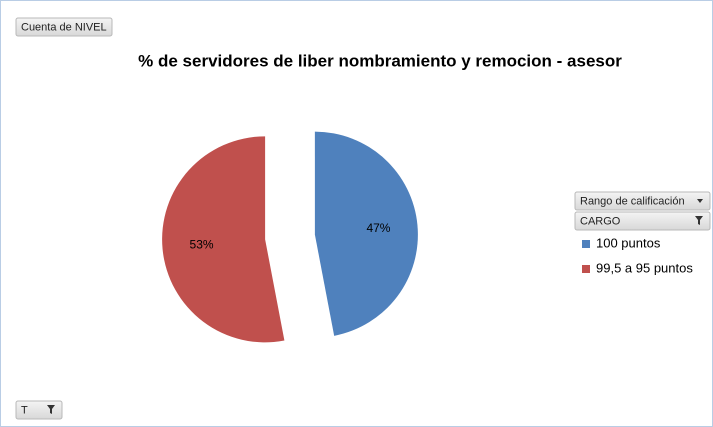 This screenshot has width=713, height=427. Describe the element at coordinates (202, 245) in the screenshot. I see `data-label: 53%` at that location.